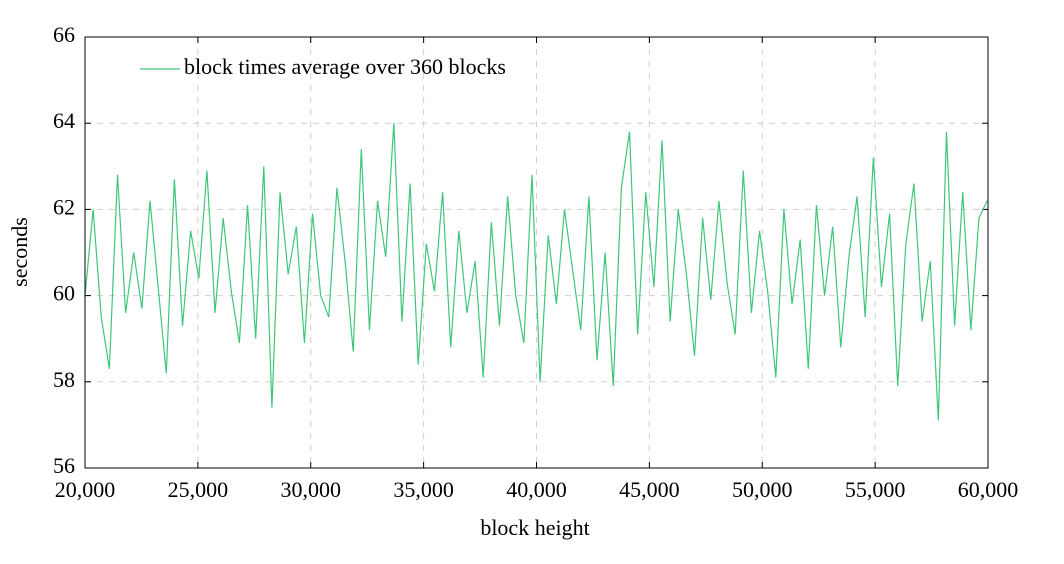  Describe the element at coordinates (345, 66) in the screenshot. I see `legend-label: block times average over 360 blocks` at that location.